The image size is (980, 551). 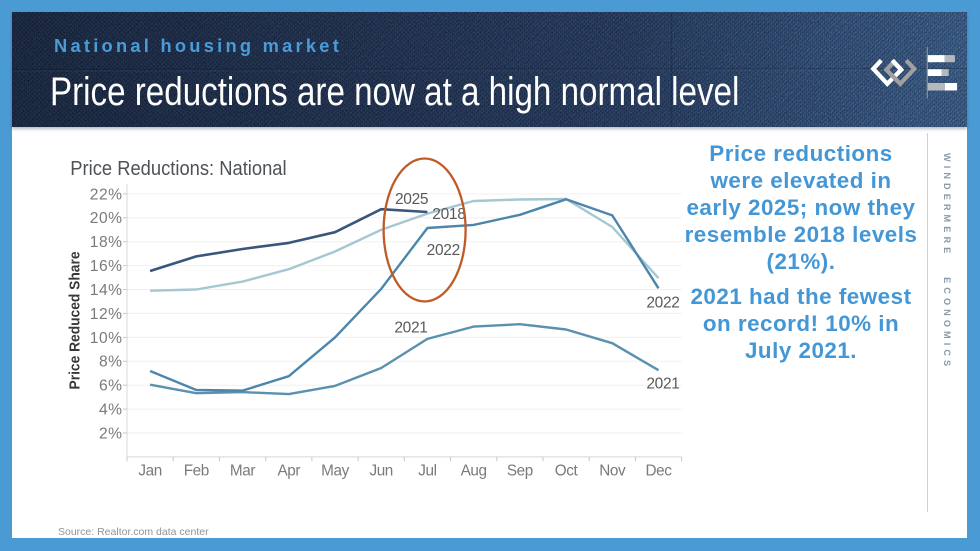 I want to click on svg-text: 4%, so click(x=111, y=410).